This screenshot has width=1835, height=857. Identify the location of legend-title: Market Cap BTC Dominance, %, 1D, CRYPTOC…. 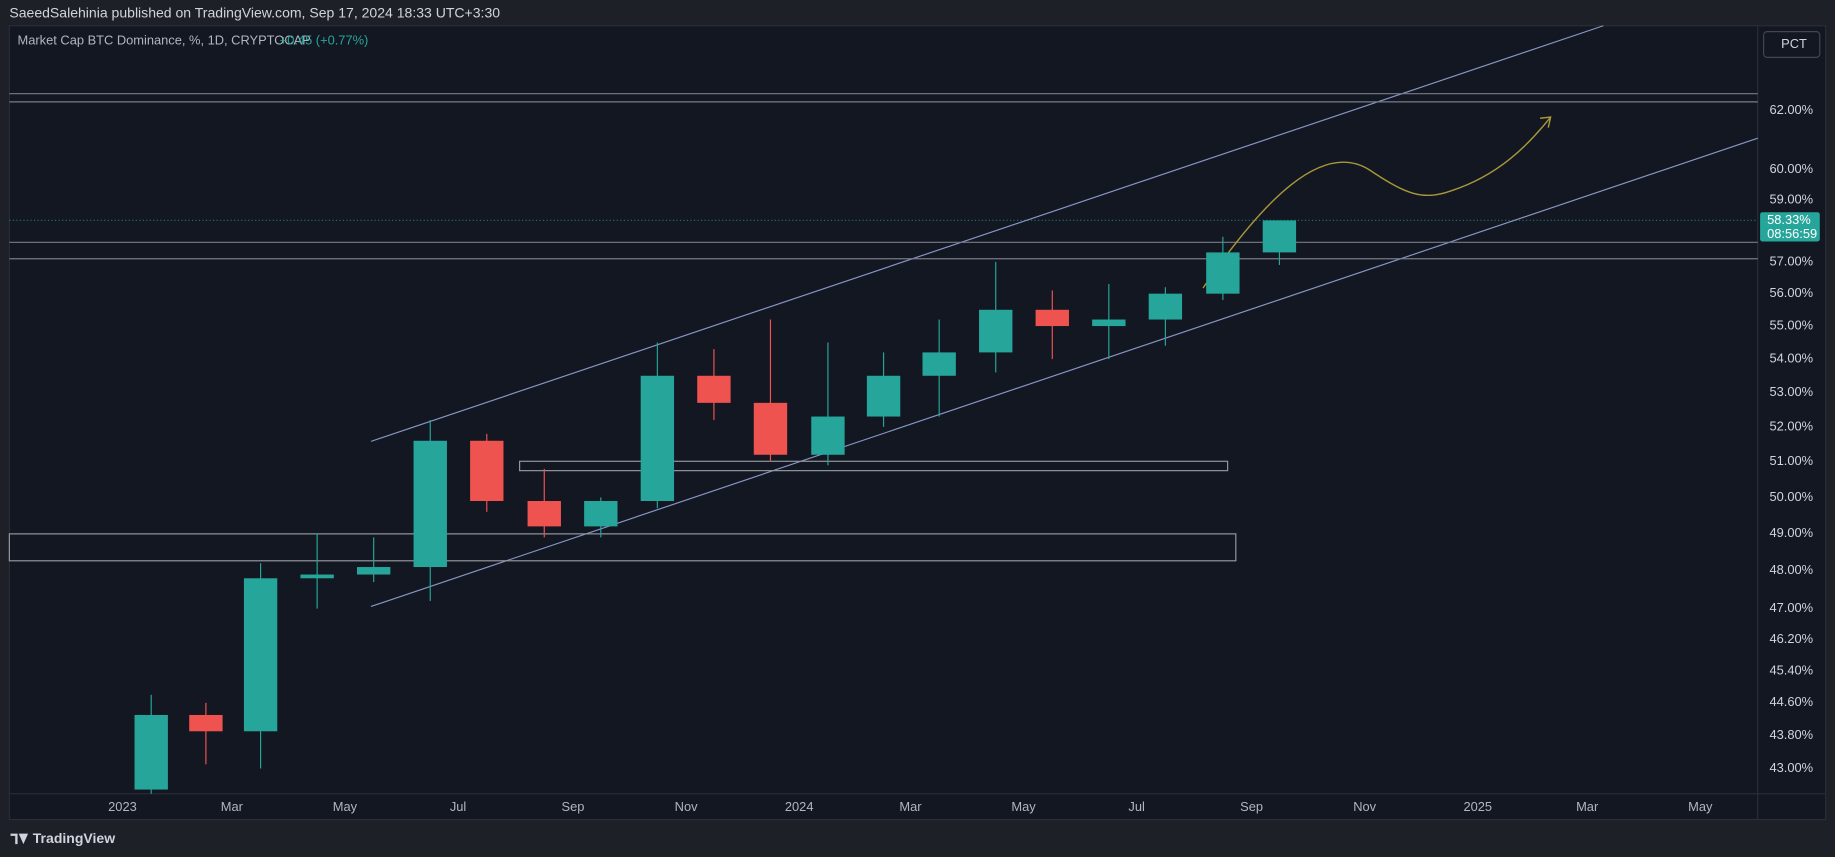
(164, 39).